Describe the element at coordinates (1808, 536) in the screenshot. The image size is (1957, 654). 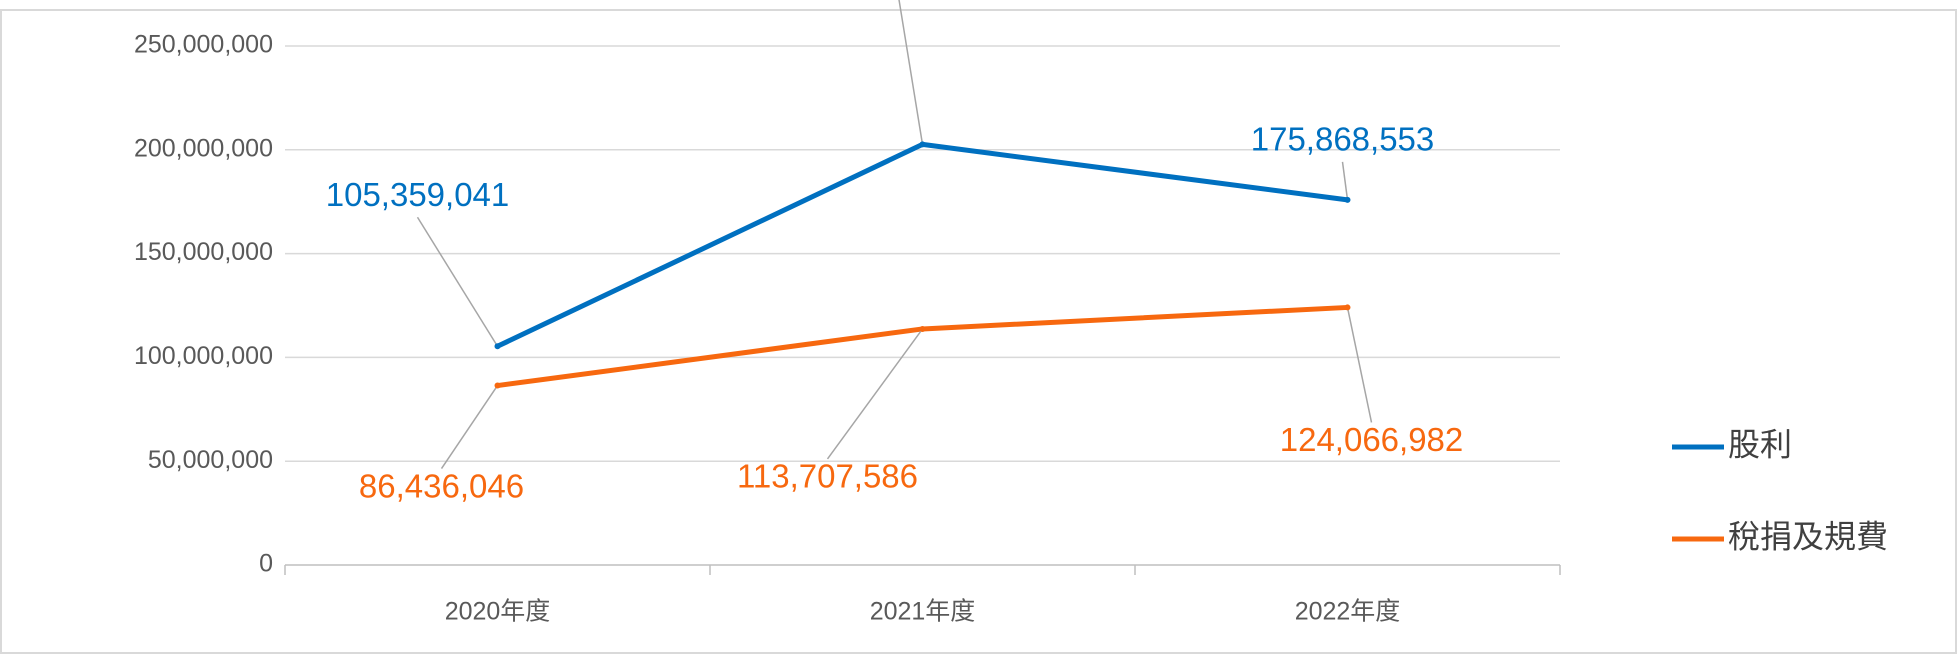
I see `legend-label: 稅捐及規費` at that location.